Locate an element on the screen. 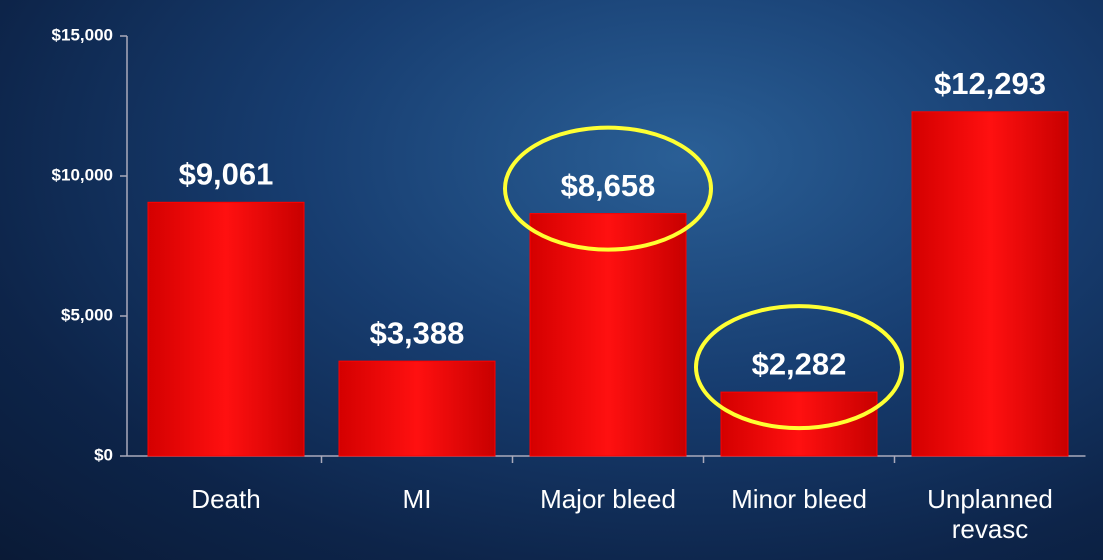  value-label: $8,658 is located at coordinates (608, 185).